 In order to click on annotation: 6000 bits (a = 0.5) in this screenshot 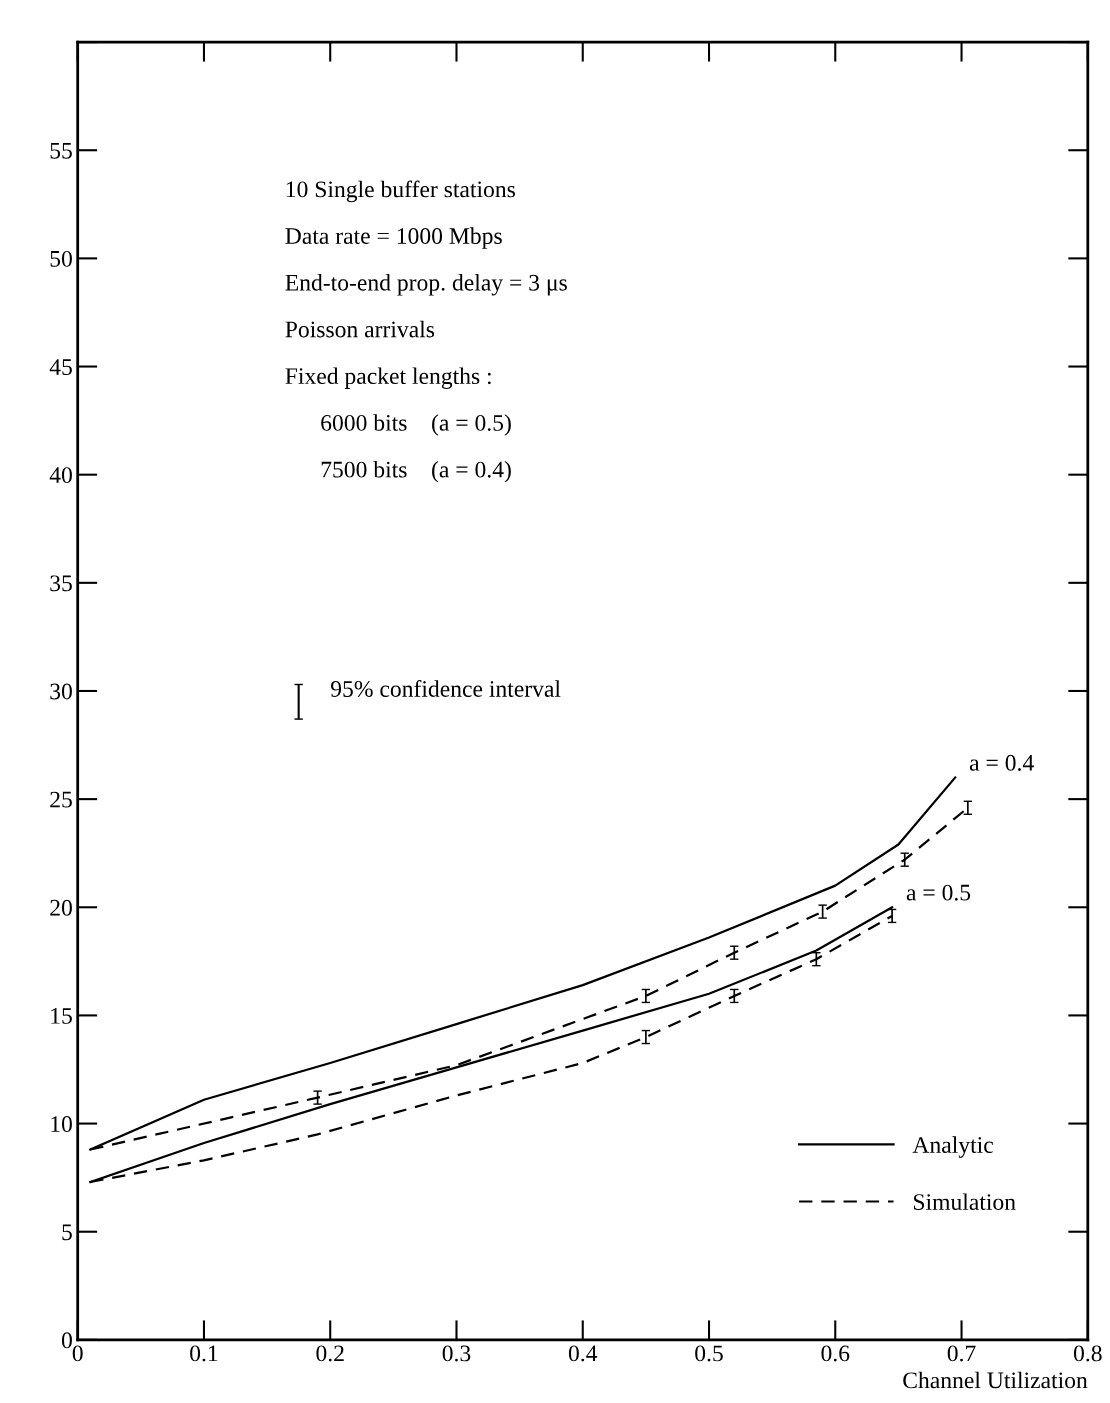, I will do `click(416, 425)`.